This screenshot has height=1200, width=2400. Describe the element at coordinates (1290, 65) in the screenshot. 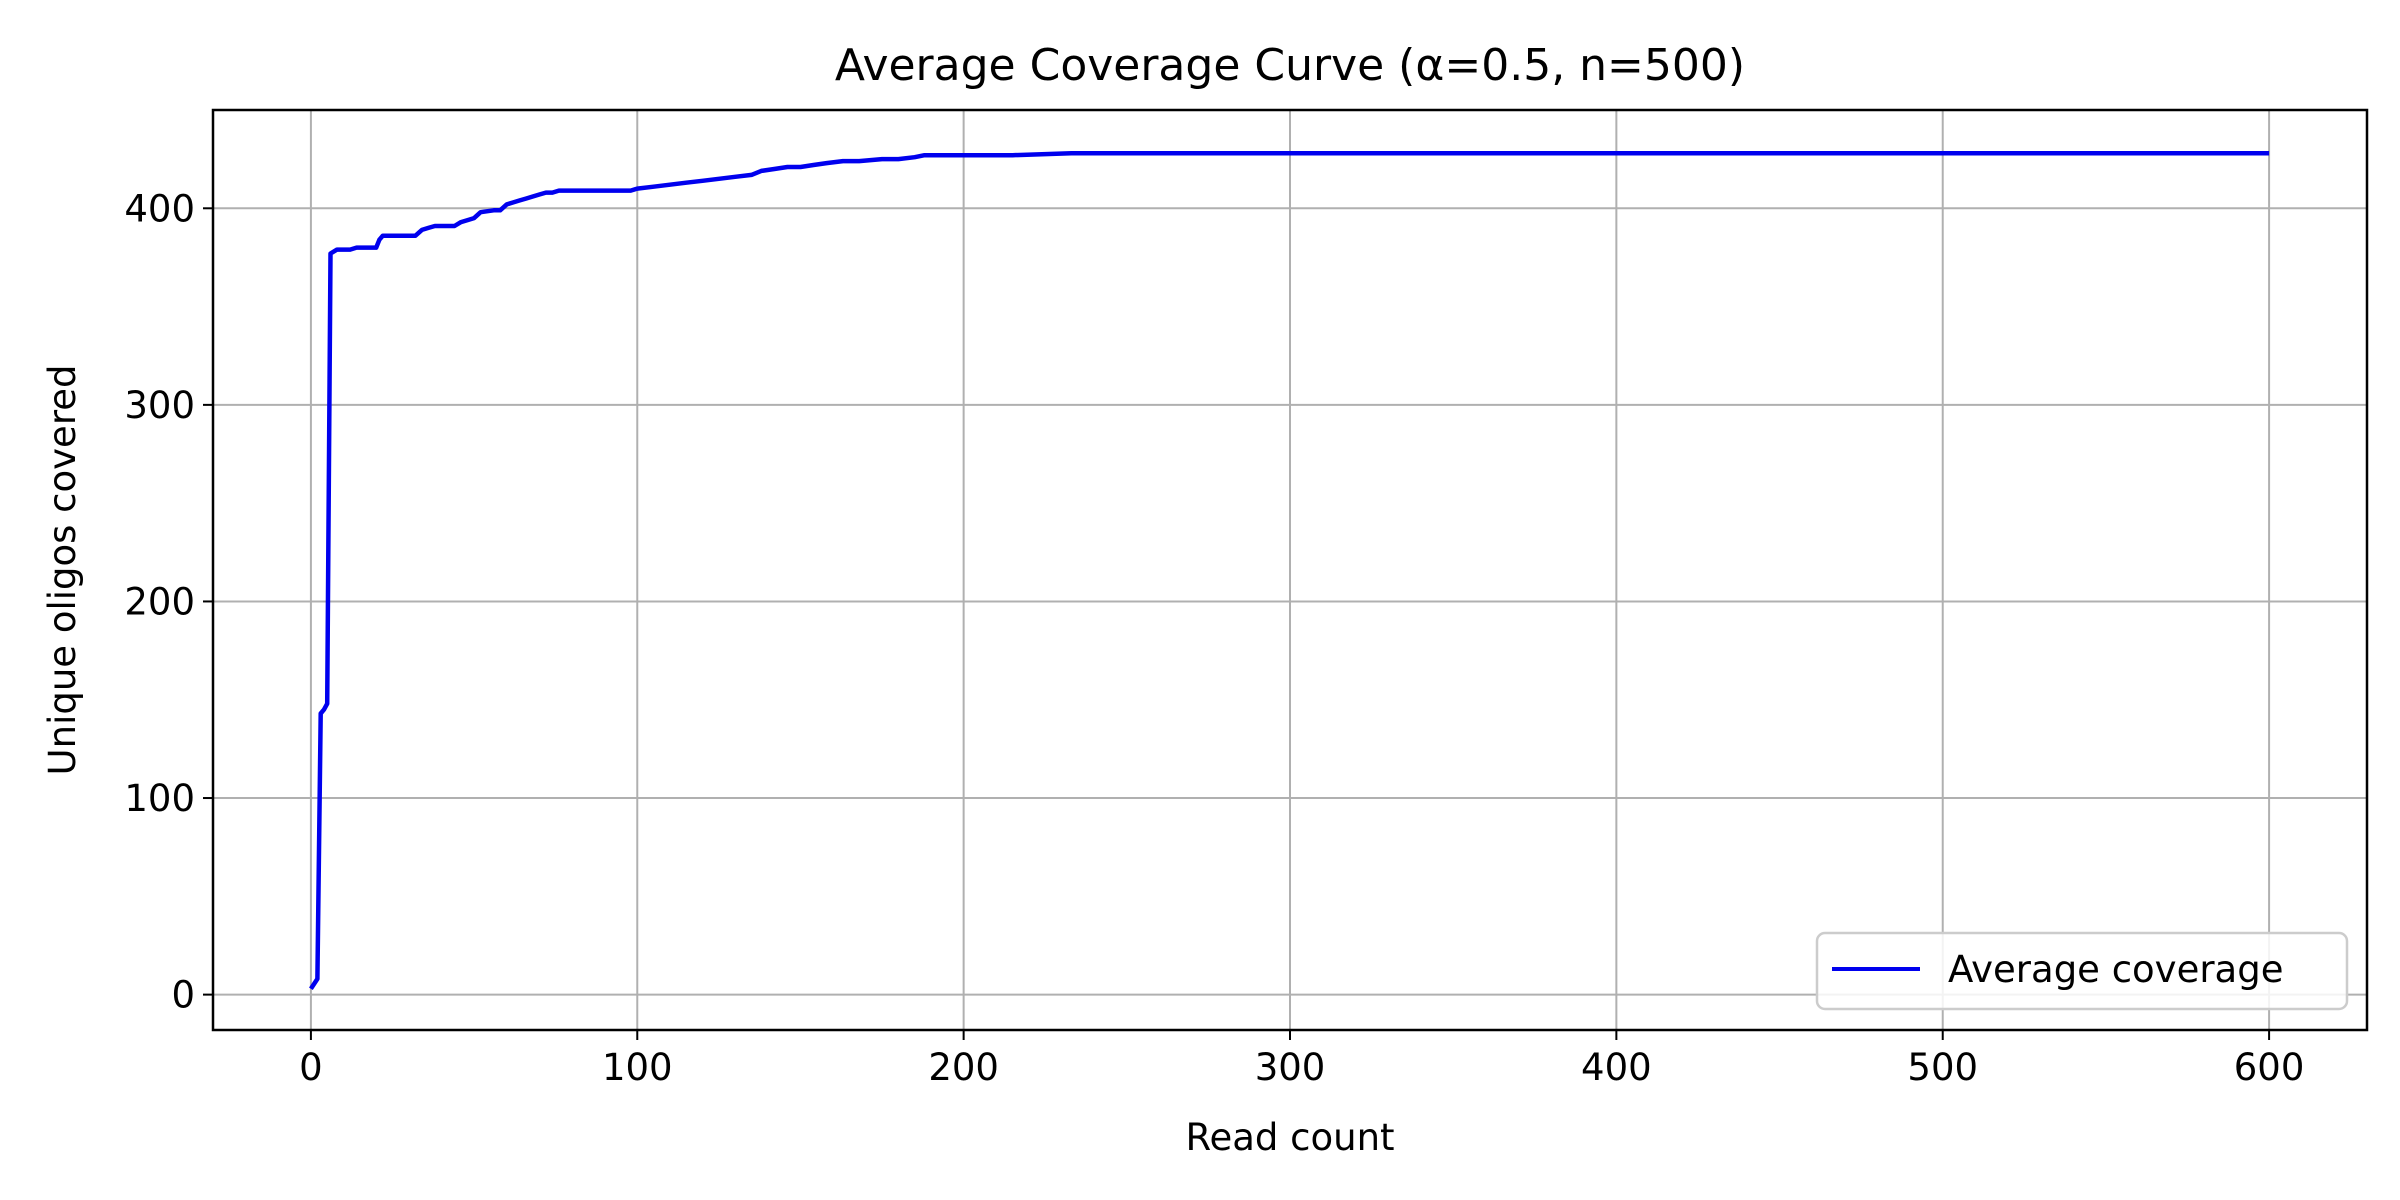

I see `chart-title: Average Coverage Curve (α=0.5, n=500)` at that location.